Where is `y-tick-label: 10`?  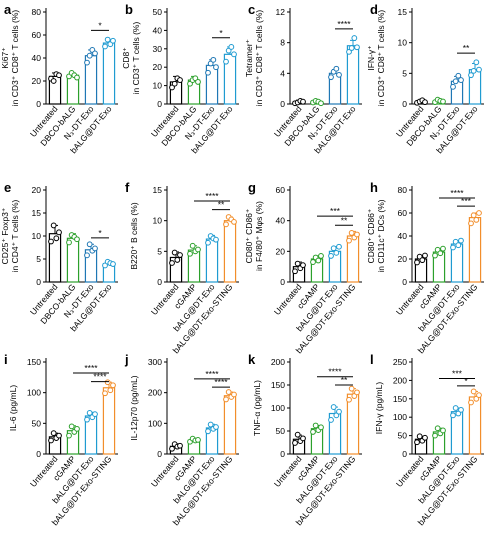
y-tick-label: 10 is located at coordinates (158, 86).